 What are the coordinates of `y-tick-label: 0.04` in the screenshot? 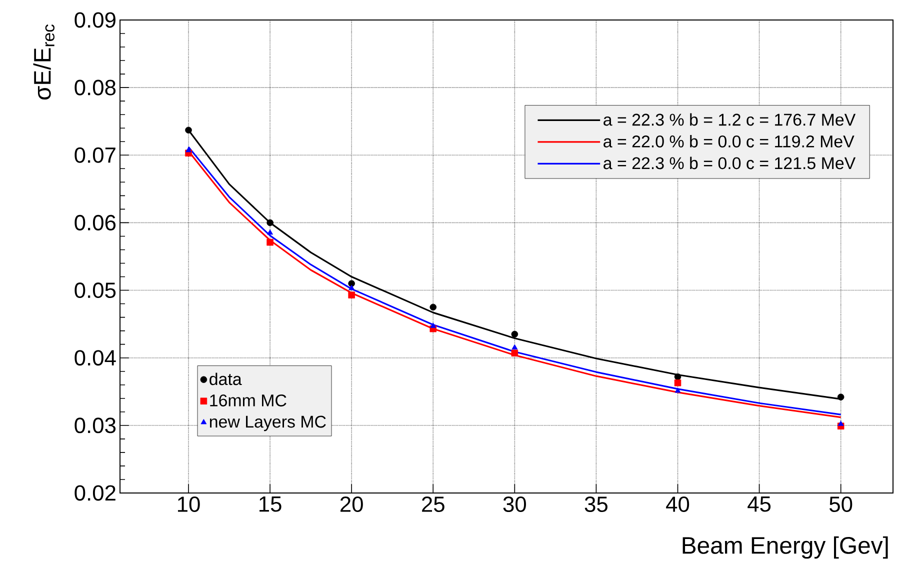 It's located at (95, 358).